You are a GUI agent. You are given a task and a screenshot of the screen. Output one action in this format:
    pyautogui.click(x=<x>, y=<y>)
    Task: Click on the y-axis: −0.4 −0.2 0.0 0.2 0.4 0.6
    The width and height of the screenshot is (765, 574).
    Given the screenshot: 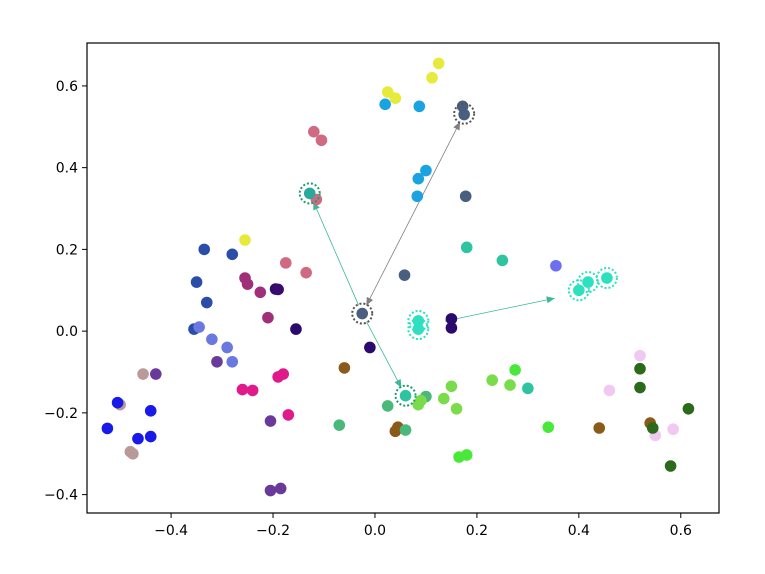 What is the action you would take?
    pyautogui.click(x=65, y=291)
    